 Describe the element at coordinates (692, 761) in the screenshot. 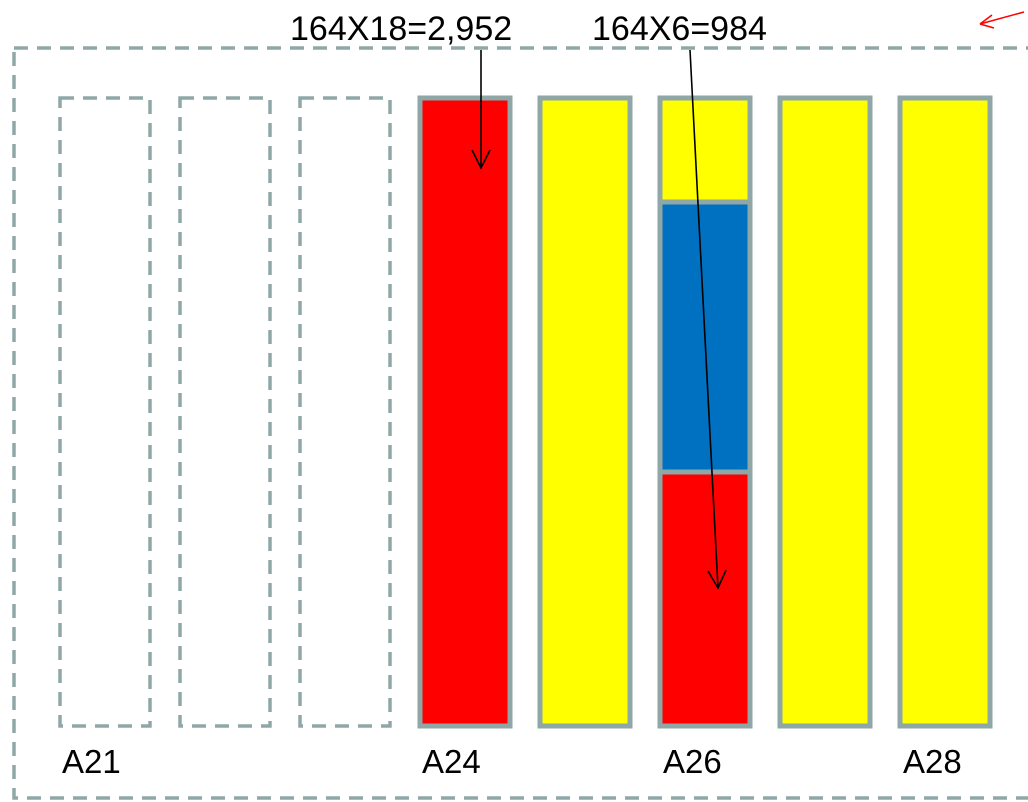

I see `bay-label-a26: A26` at that location.